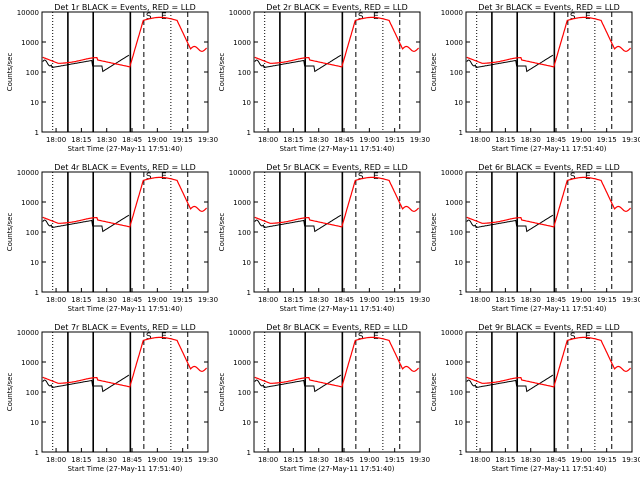 The image size is (640, 480). Describe the element at coordinates (337, 167) in the screenshot. I see `chart-title: Det 5r BLACK = Events, RED = LLD` at that location.